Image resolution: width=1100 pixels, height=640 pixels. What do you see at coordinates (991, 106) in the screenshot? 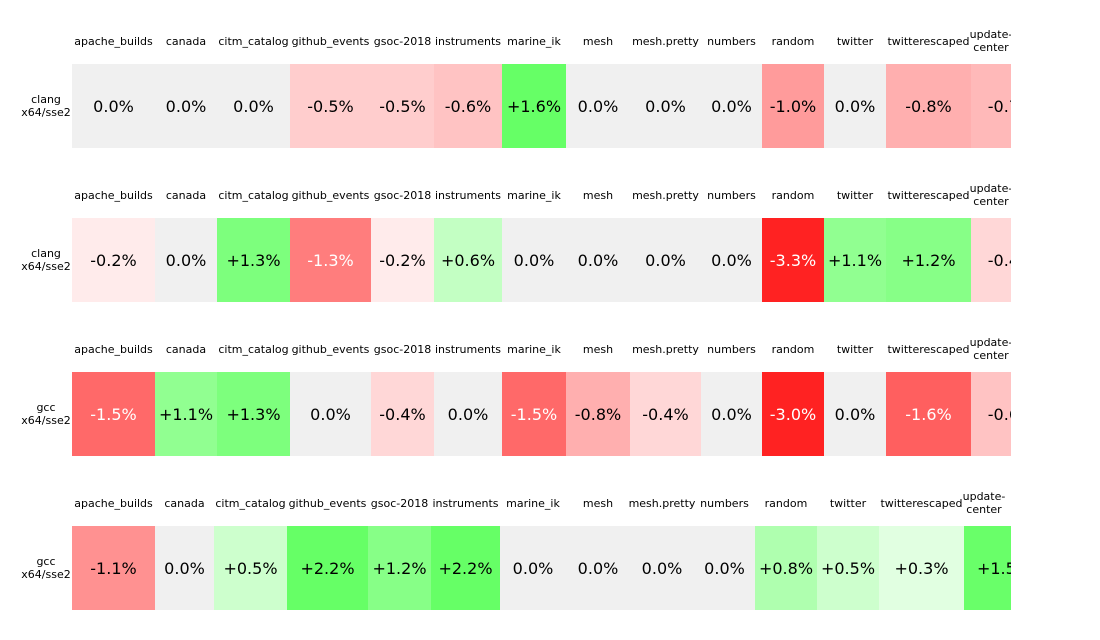
I see `heatmap-cell: -0.7%` at bounding box center [991, 106].